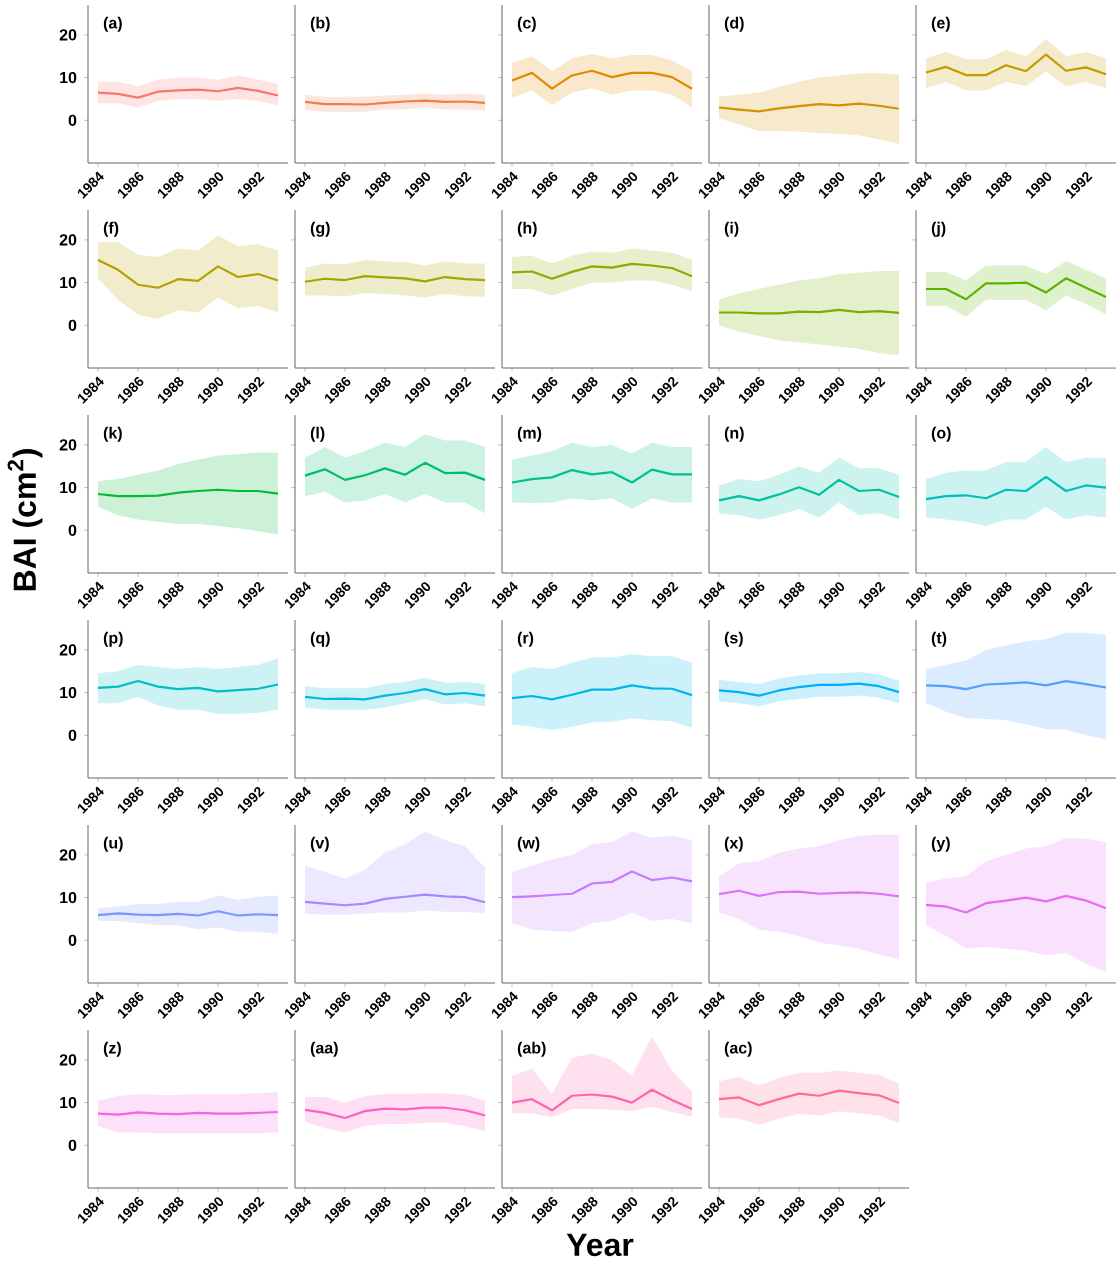 The height and width of the screenshot is (1265, 1118). What do you see at coordinates (531, 1049) in the screenshot?
I see `annotation: (ab)` at bounding box center [531, 1049].